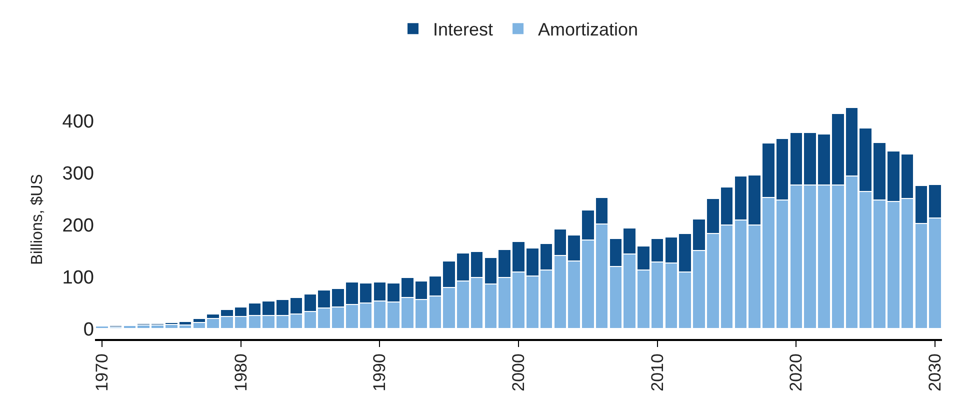 The image size is (955, 401). I want to click on y-tick-label: 100, so click(78, 277).